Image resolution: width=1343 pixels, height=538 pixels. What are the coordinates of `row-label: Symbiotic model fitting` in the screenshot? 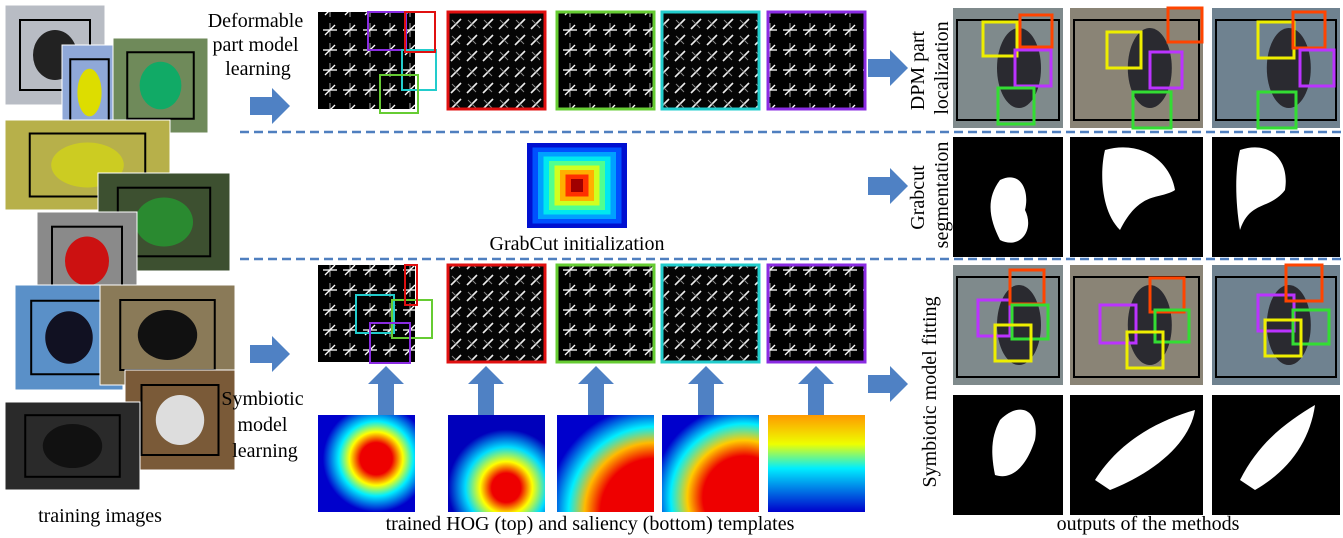 It's located at (930, 391).